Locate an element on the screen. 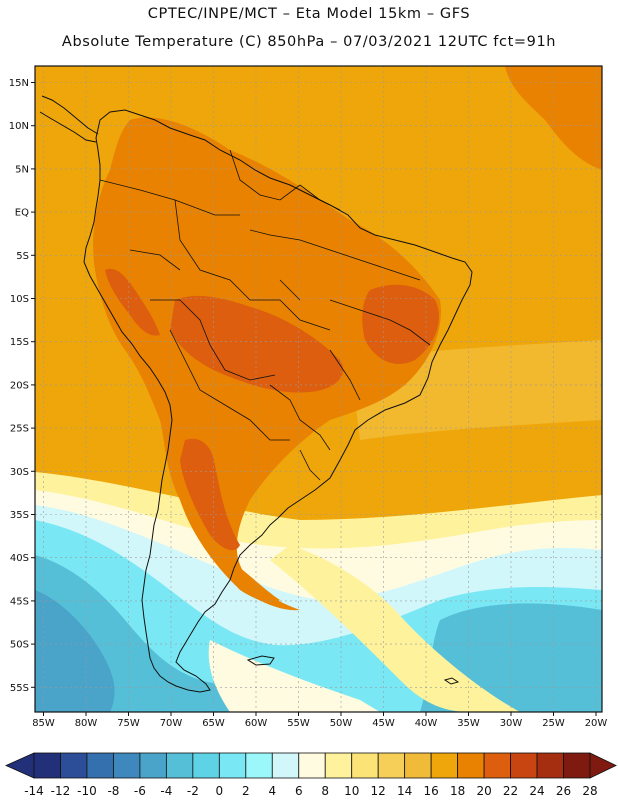 This screenshot has width=618, height=800. lat-label: 10S is located at coordinates (19, 299).